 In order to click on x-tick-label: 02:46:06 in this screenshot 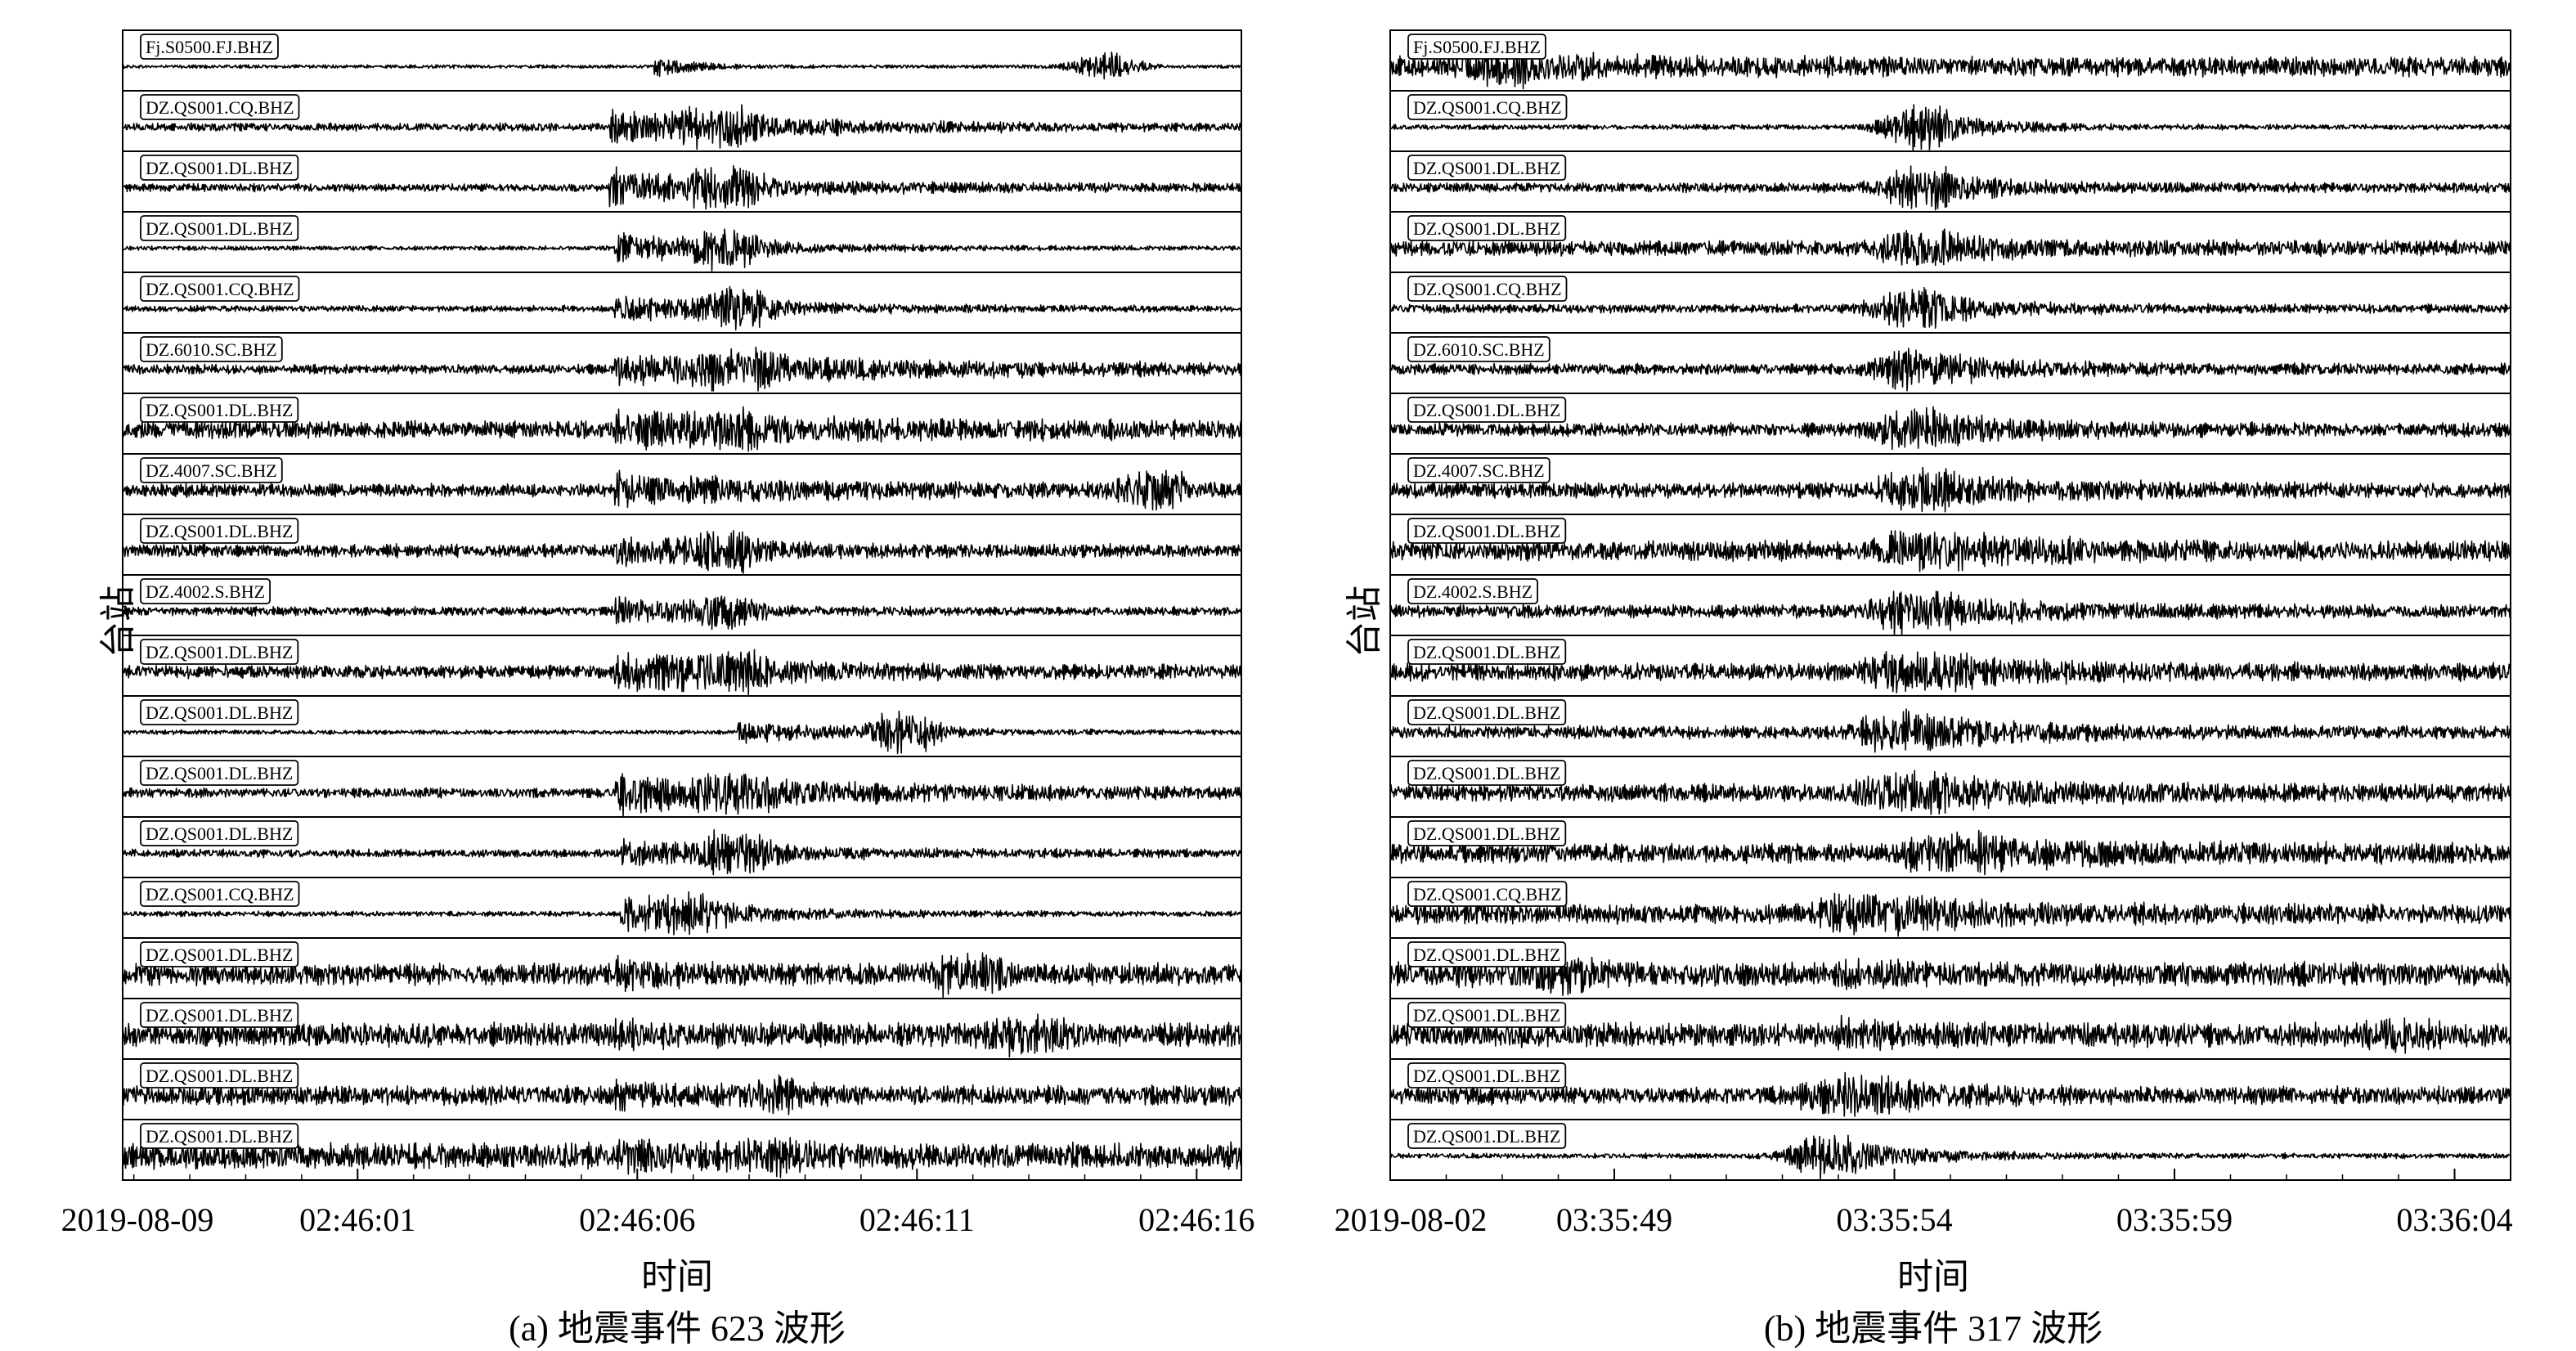, I will do `click(637, 1219)`.